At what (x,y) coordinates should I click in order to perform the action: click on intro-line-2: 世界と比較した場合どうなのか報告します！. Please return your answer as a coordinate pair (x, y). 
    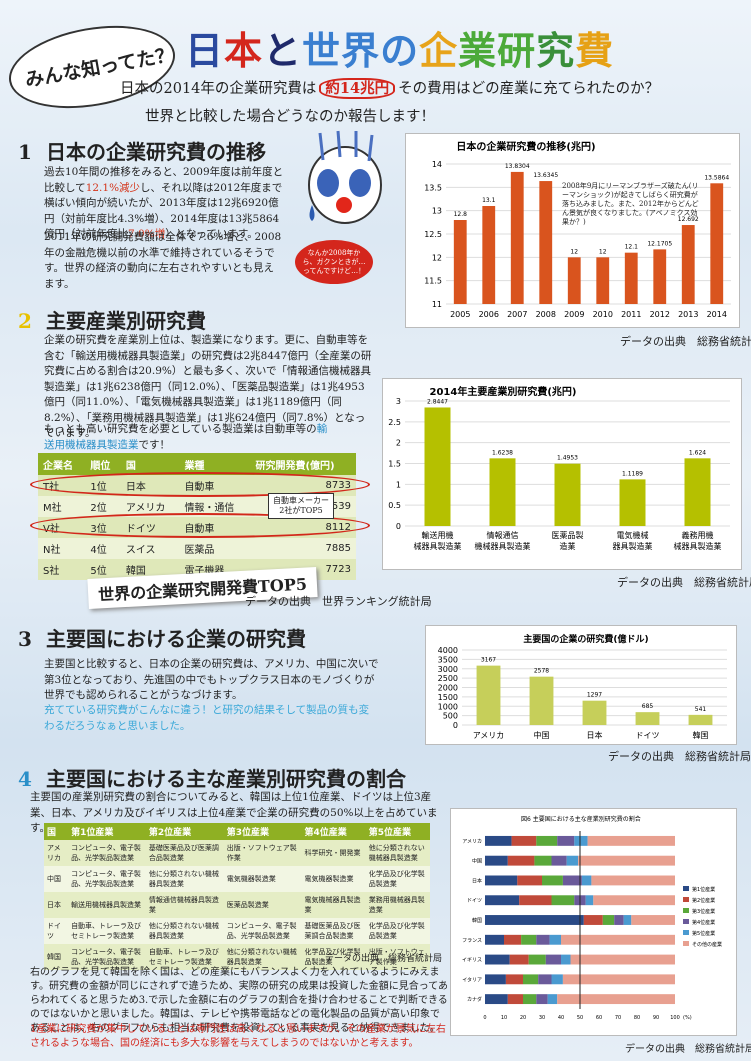
    Looking at the image, I should click on (290, 117).